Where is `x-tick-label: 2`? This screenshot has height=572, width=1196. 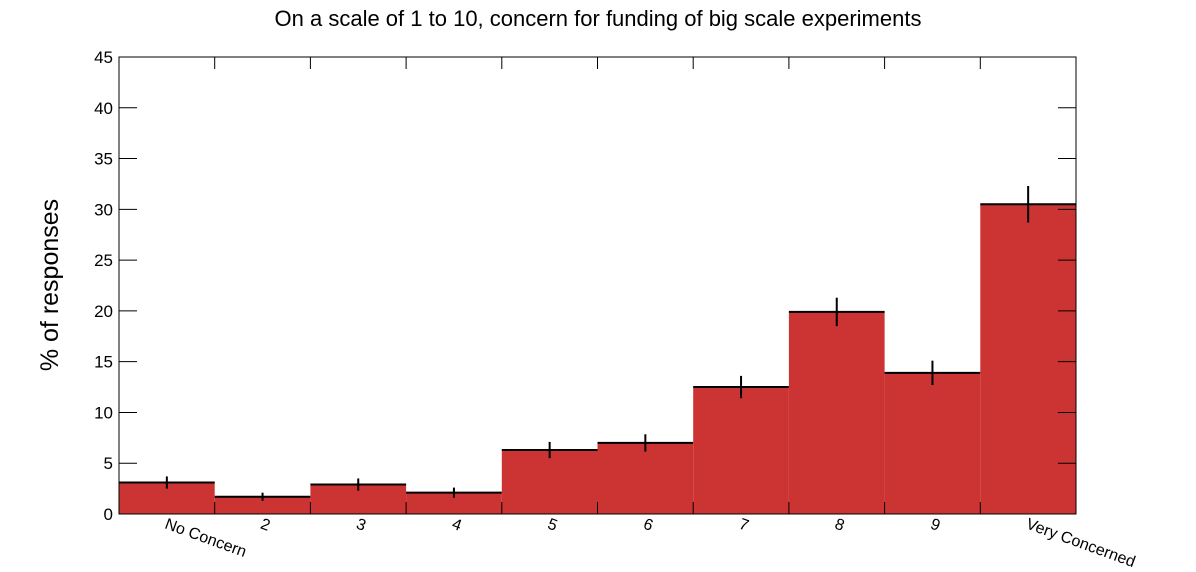
x-tick-label: 2 is located at coordinates (265, 525).